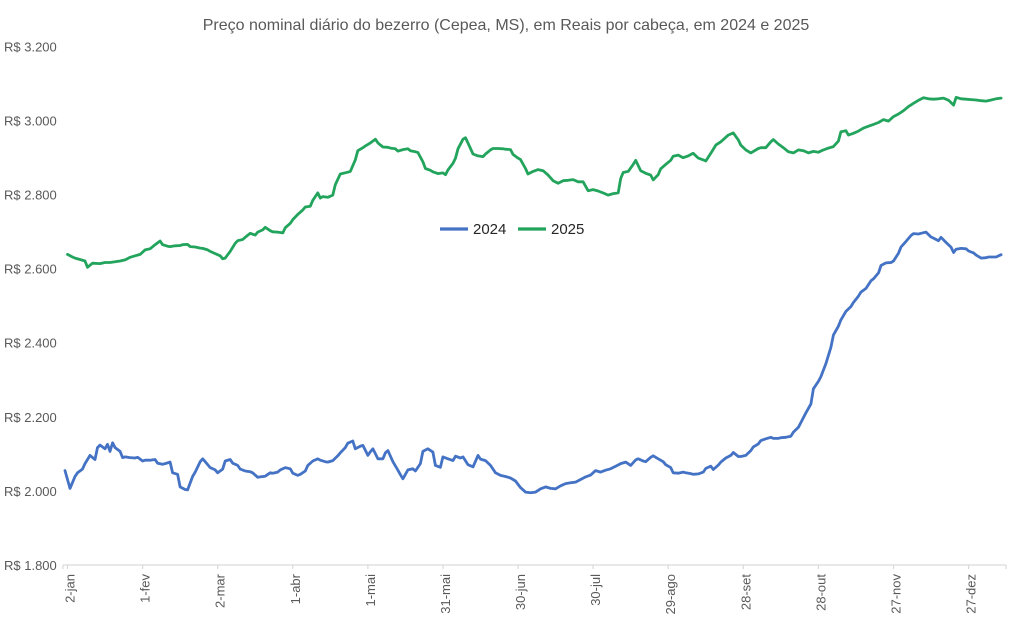  I want to click on x-axis-label: 29-ago, so click(670, 594).